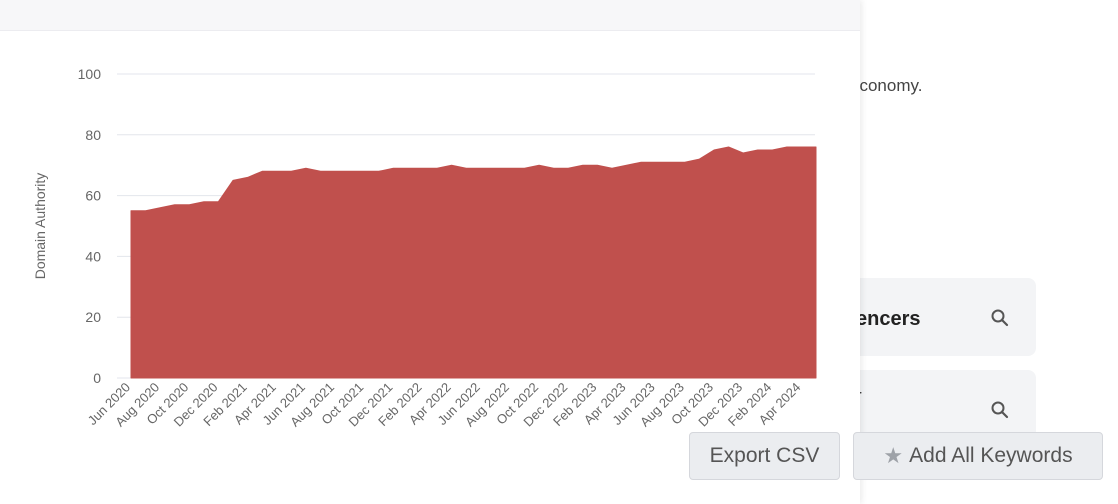 This screenshot has height=504, width=1118. I want to click on background-text: economy., so click(886, 85).